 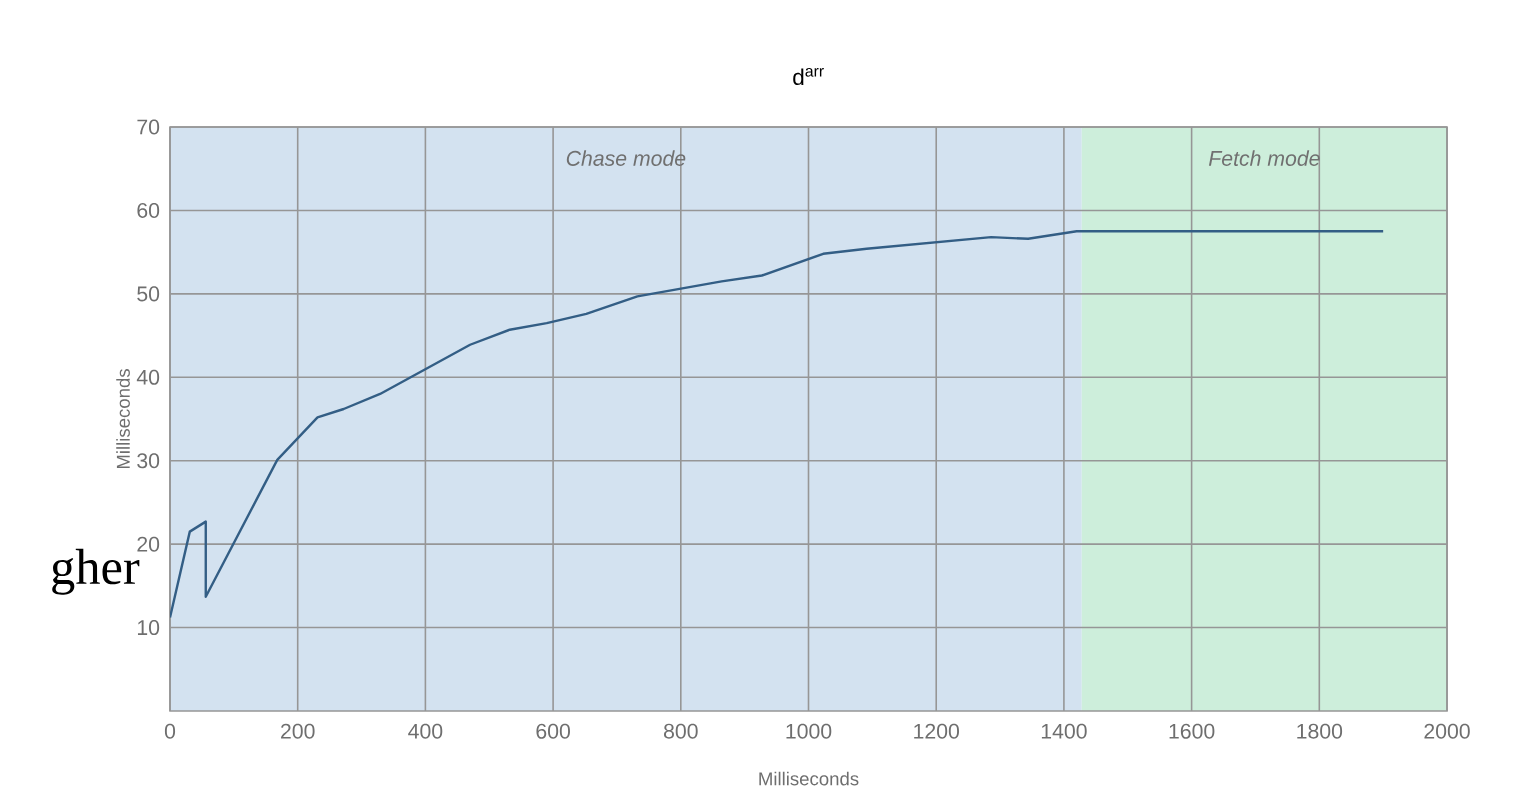 What do you see at coordinates (809, 731) in the screenshot?
I see `x-tick-label: 1000` at bounding box center [809, 731].